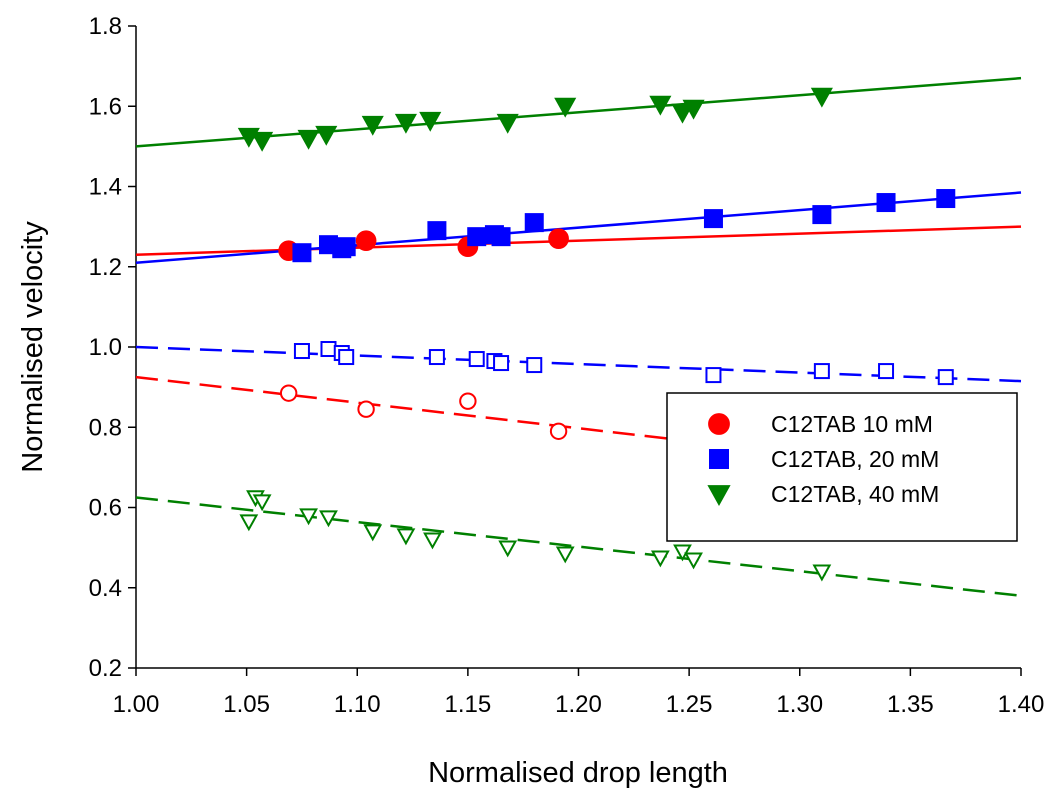 The image size is (1052, 794). Describe the element at coordinates (105, 187) in the screenshot. I see `y-tick-label: 1.4` at that location.